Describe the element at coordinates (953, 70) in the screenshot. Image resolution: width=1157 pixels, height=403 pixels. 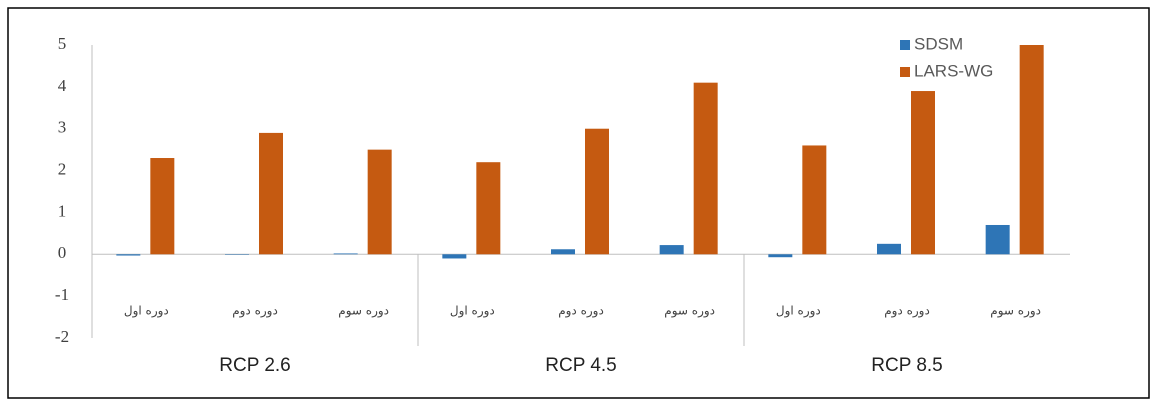
I see `legend-label: LARS-WG` at that location.